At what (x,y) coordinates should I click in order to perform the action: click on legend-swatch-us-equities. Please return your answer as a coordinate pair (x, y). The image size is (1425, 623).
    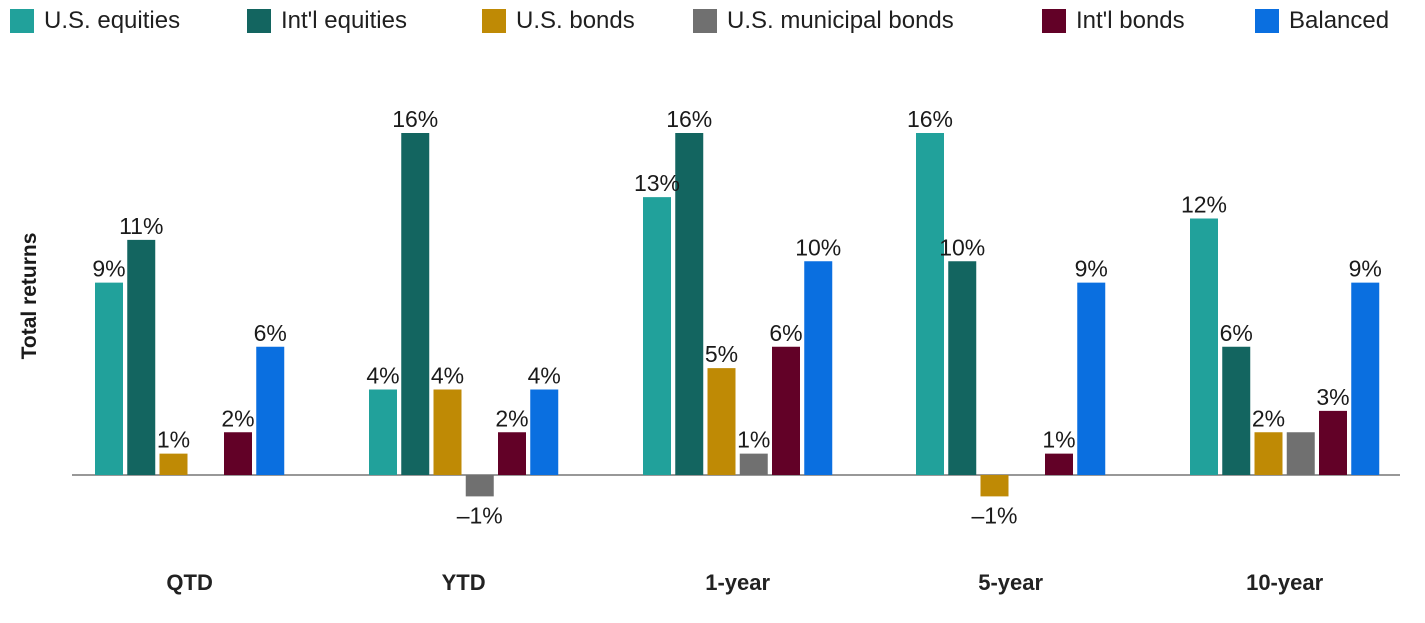
    Looking at the image, I should click on (22, 21).